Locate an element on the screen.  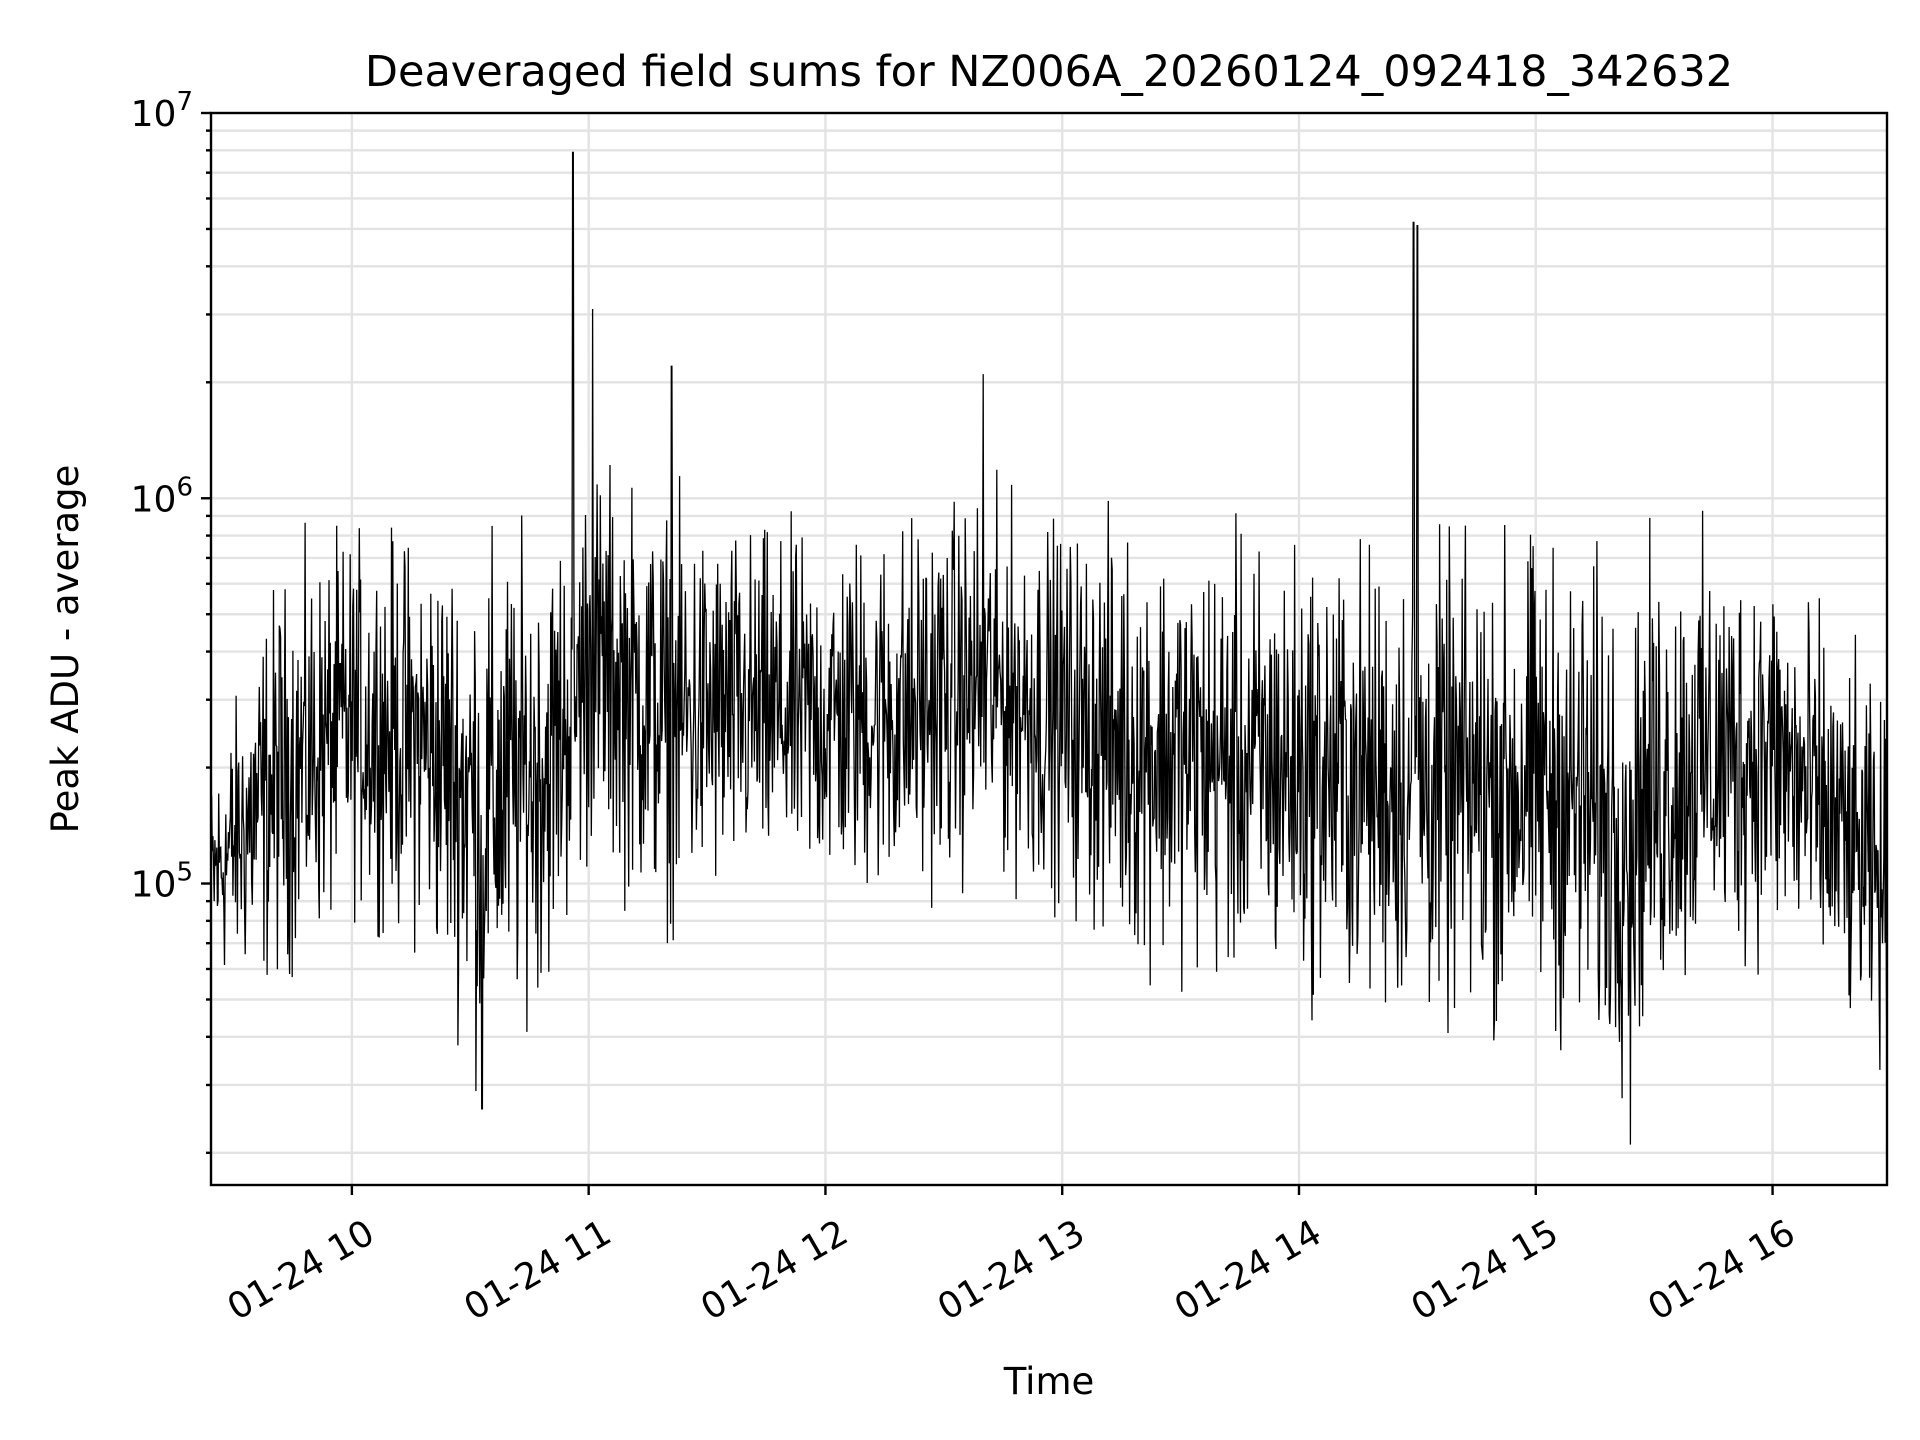
x-tick-label: 01-24 16 is located at coordinates (1721, 1270).